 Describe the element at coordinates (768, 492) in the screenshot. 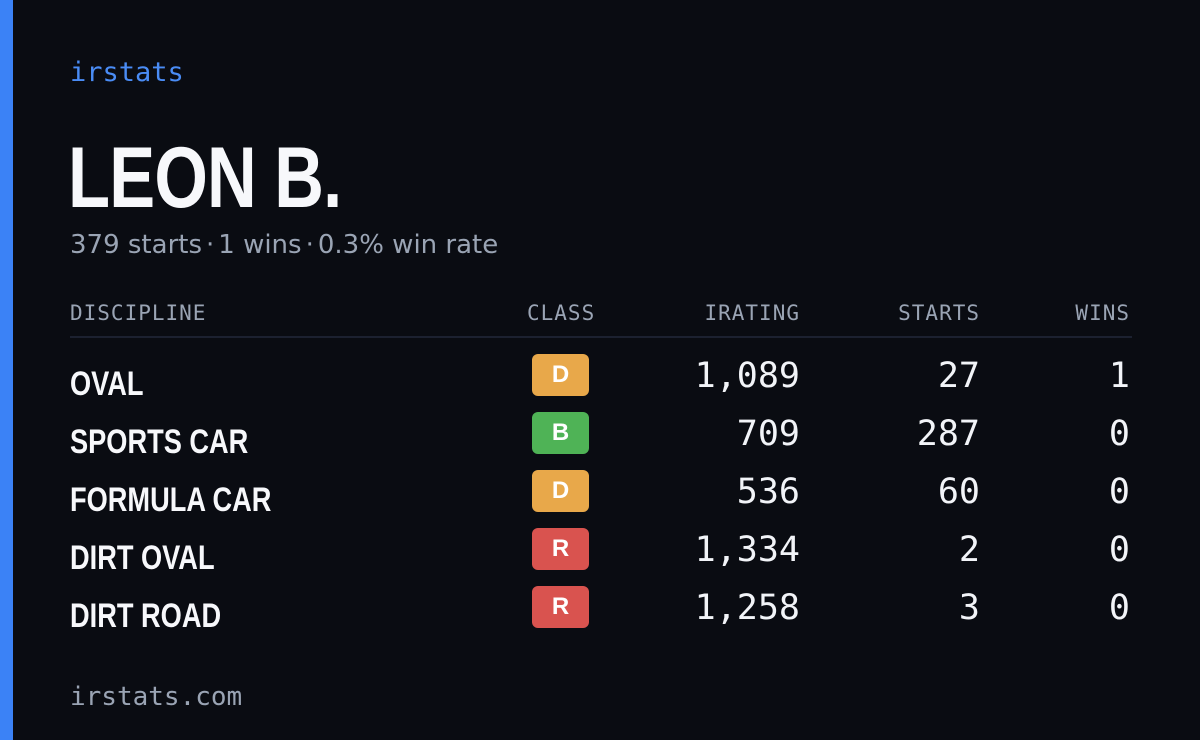

I see `irating-value: 536` at that location.